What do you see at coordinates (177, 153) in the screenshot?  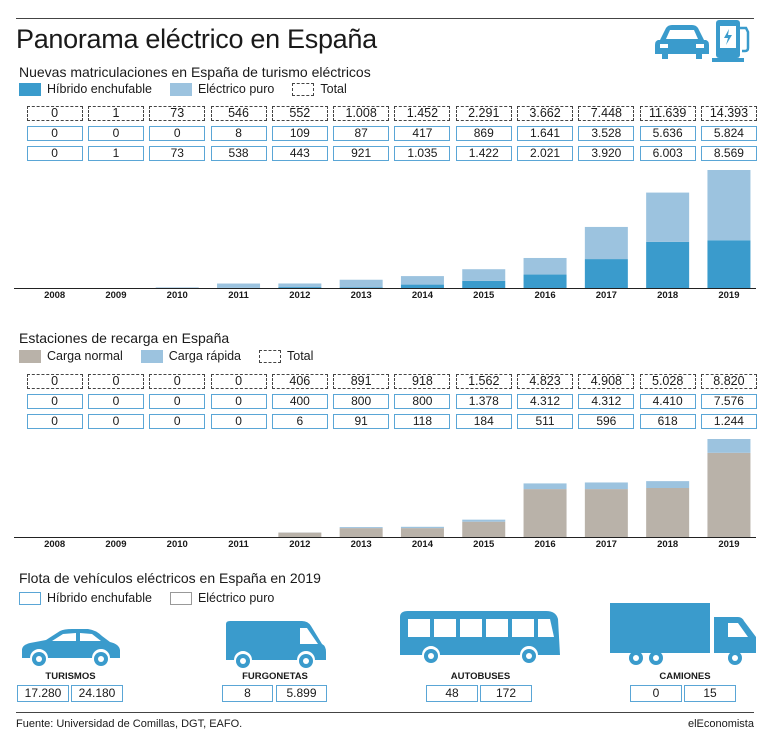 I see `series1-cell: 73` at bounding box center [177, 153].